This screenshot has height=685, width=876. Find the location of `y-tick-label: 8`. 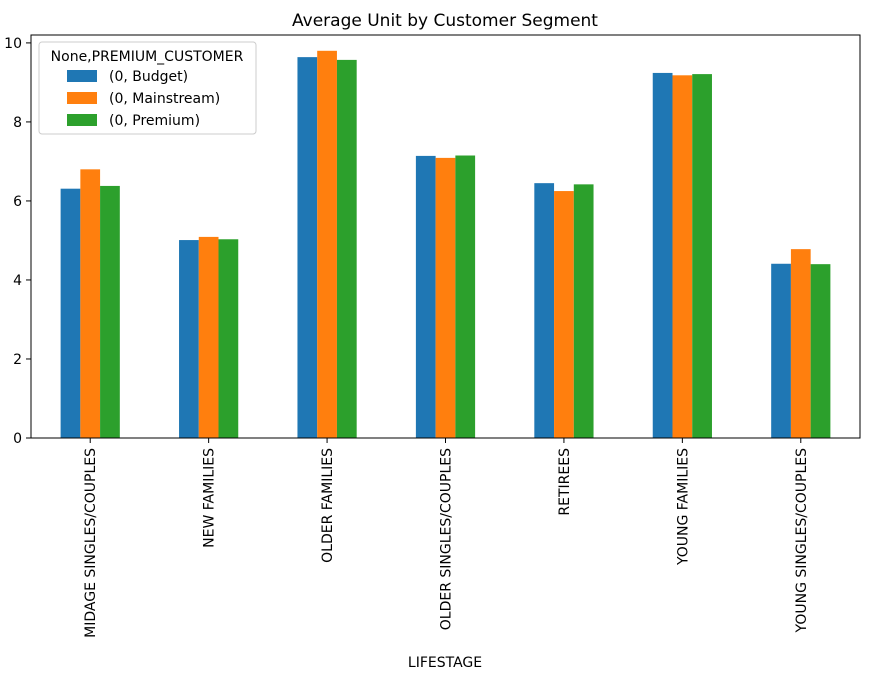

y-tick-label: 8 is located at coordinates (17, 123).